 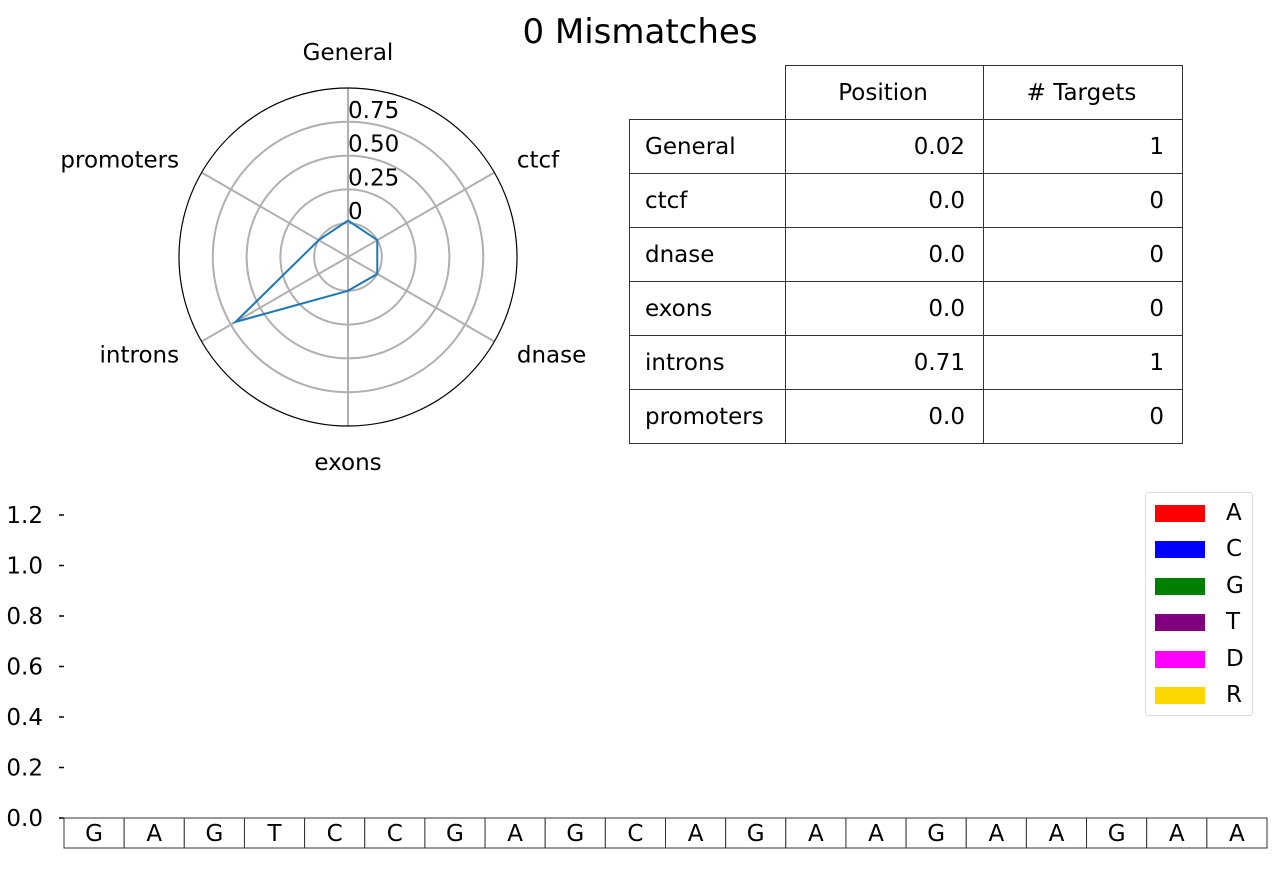 I want to click on axis-label: dnase, so click(x=551, y=356).